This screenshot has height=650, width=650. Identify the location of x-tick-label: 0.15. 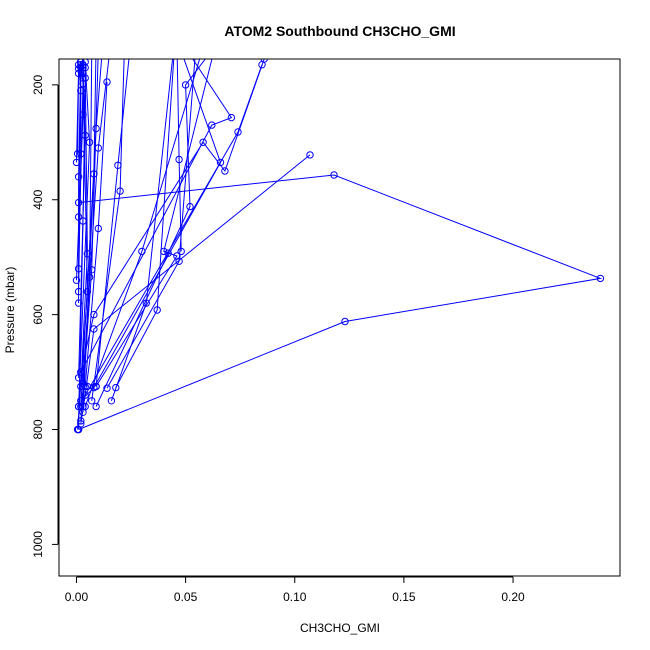
(404, 597).